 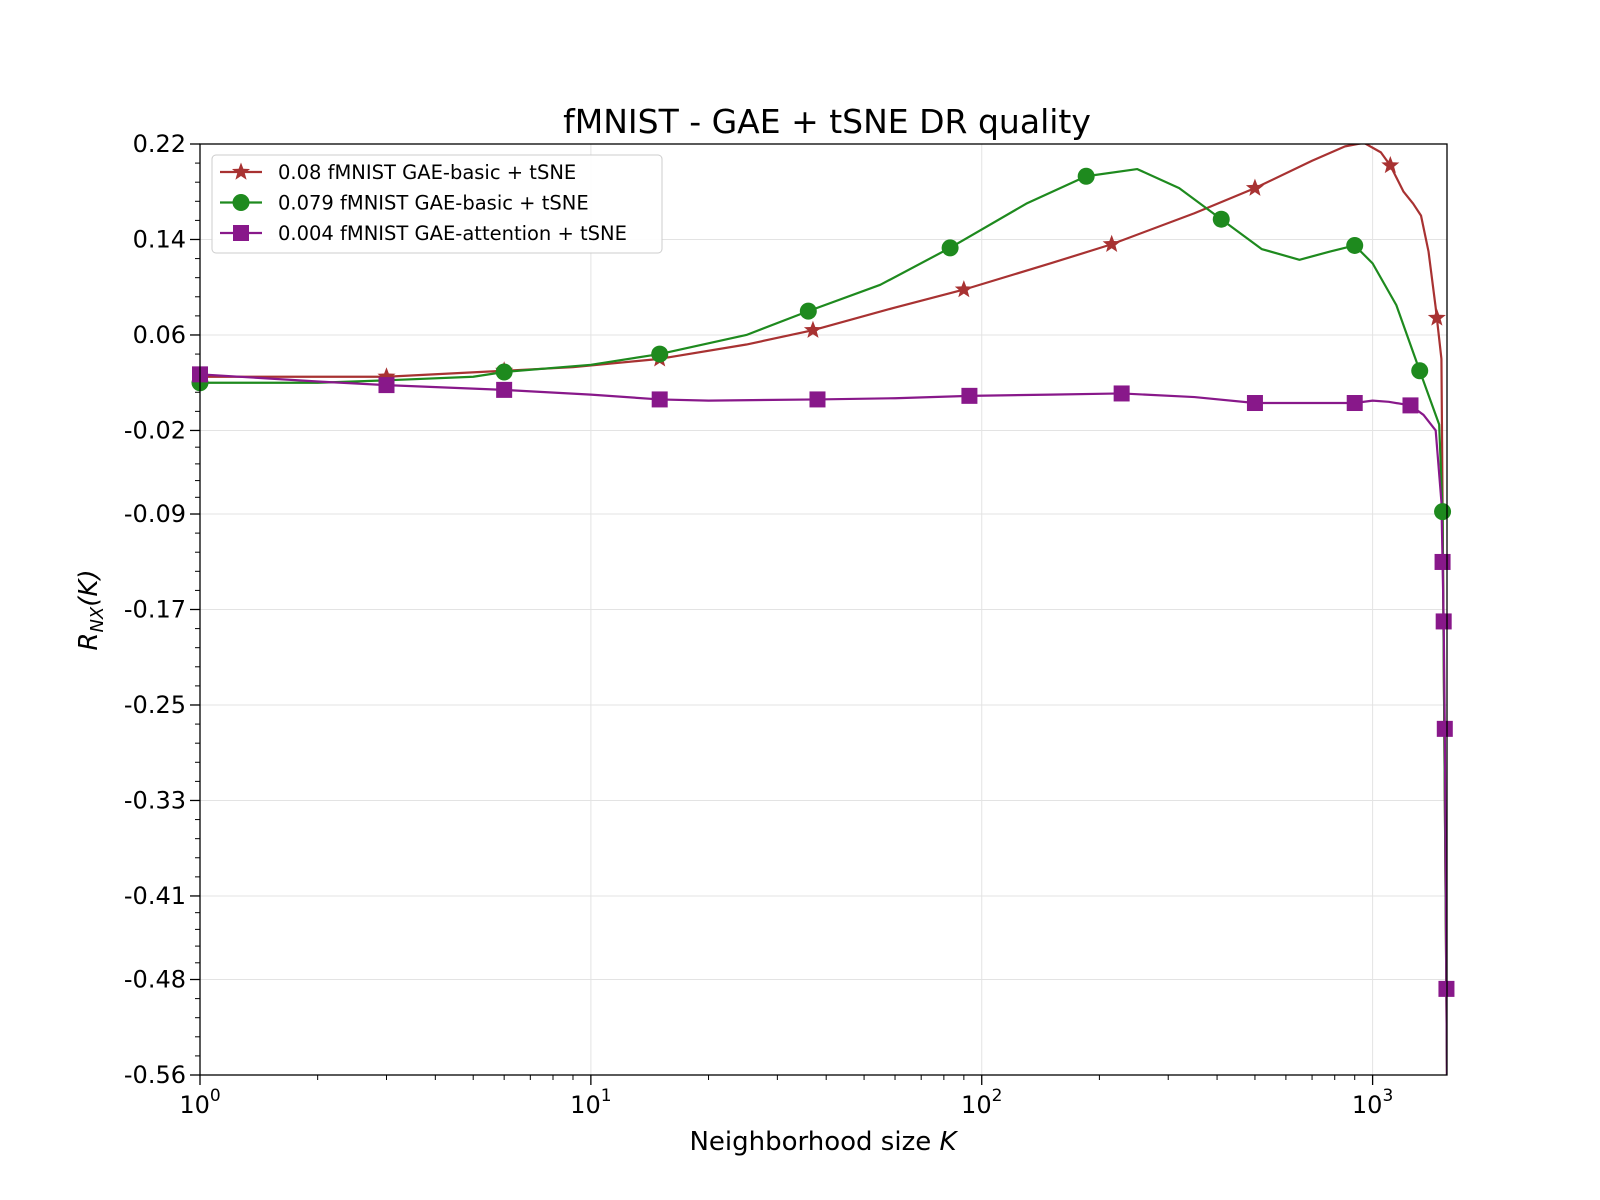 I want to click on legend-entry-label: 0.004 fMNIST GAE-attention + tSNE, so click(x=452, y=233).